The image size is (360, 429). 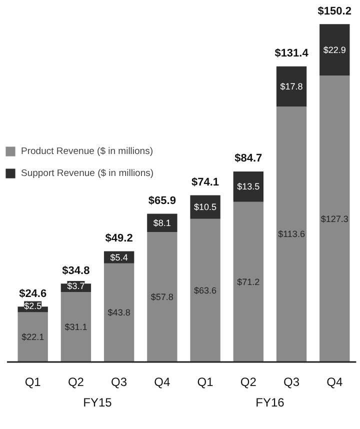 I want to click on data-label: $31.1, so click(x=76, y=327).